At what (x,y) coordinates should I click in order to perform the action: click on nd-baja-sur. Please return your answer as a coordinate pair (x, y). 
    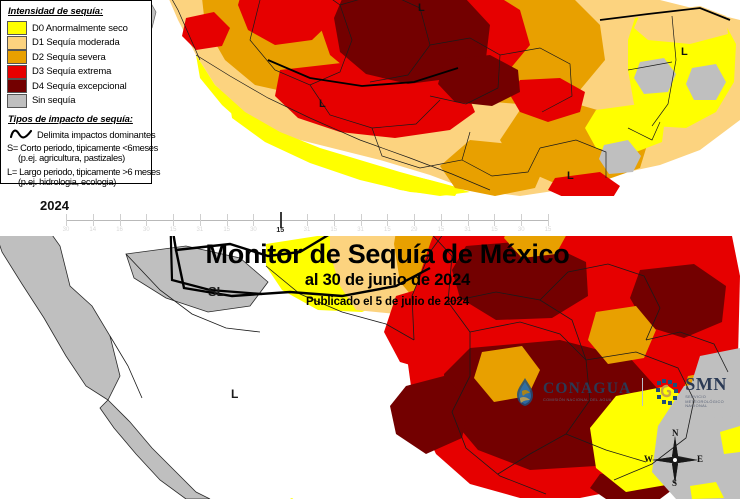
    Looking at the image, I should click on (155, 449).